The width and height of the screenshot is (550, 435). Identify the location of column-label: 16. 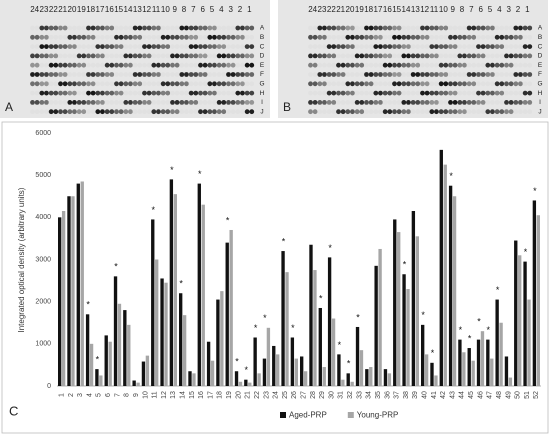
(387, 9).